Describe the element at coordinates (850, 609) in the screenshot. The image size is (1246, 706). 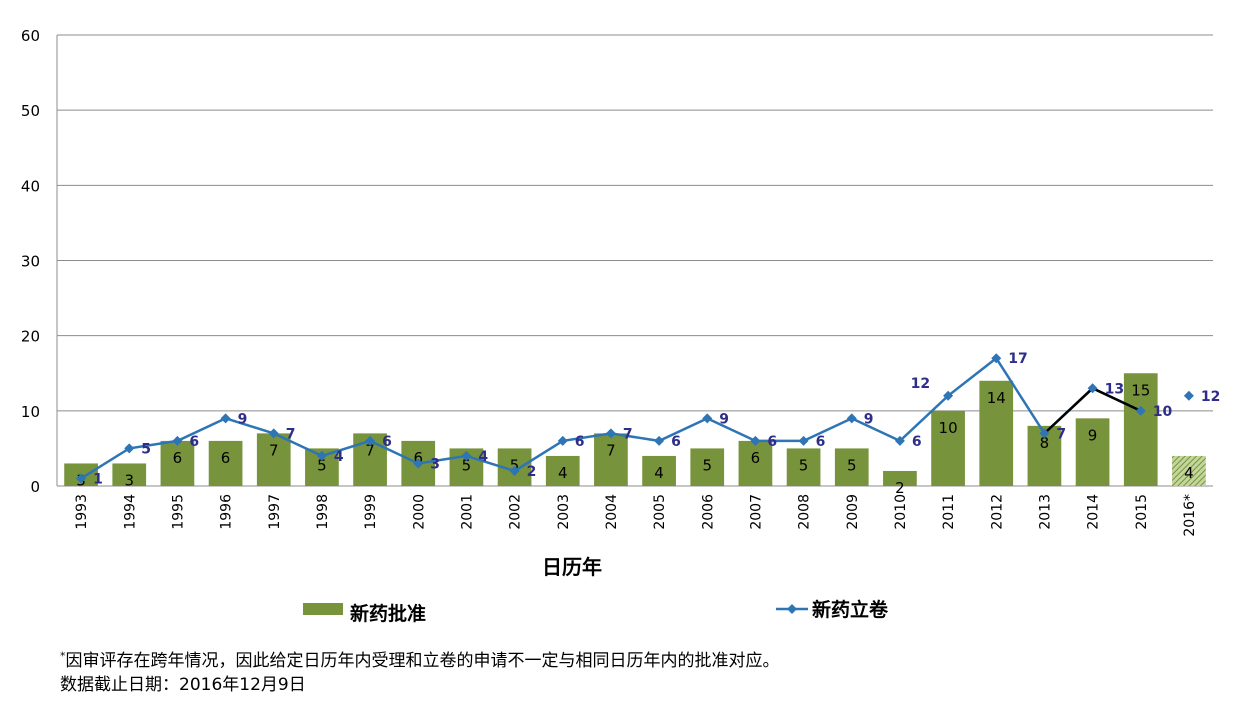
I see `legend-line-label: 新药立卷` at that location.